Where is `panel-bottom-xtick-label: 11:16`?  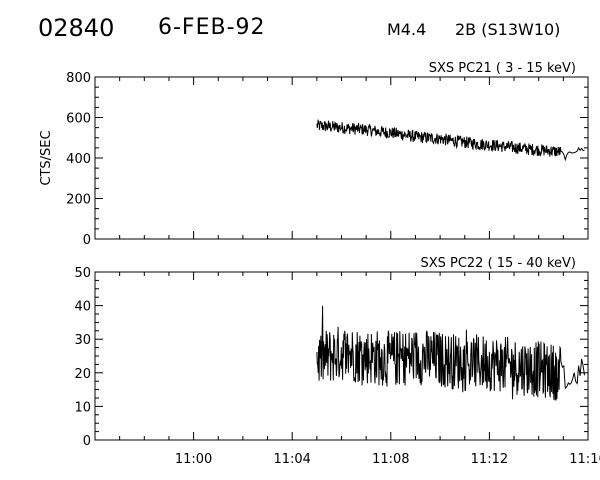
panel-bottom-xtick-label: 11:16 is located at coordinates (584, 459).